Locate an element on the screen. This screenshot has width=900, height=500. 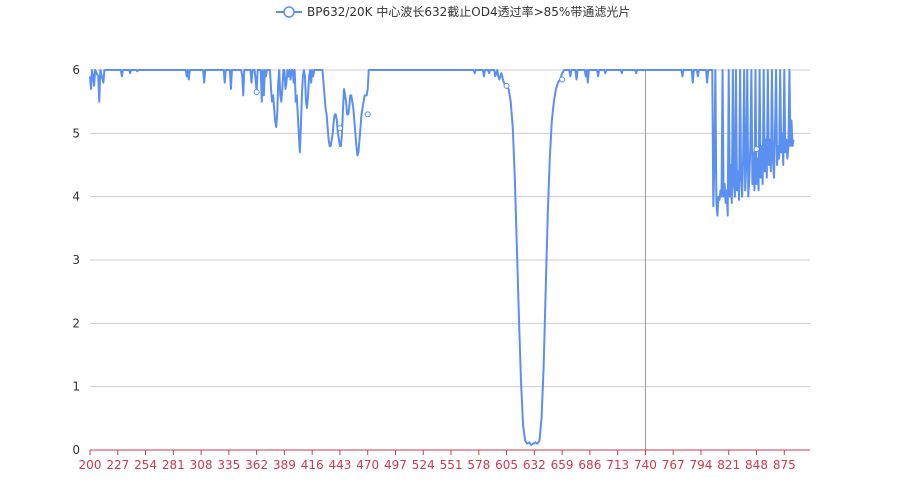
x-tick-label: 821 is located at coordinates (728, 465).